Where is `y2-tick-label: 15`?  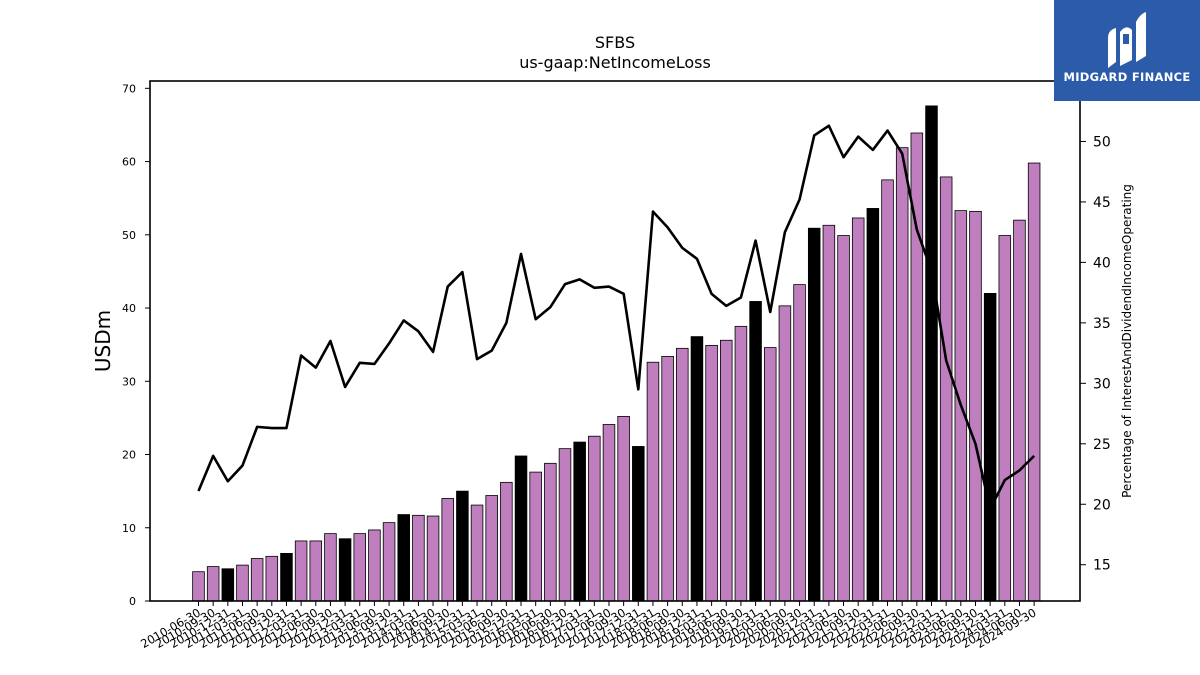 y2-tick-label: 15 is located at coordinates (1102, 566).